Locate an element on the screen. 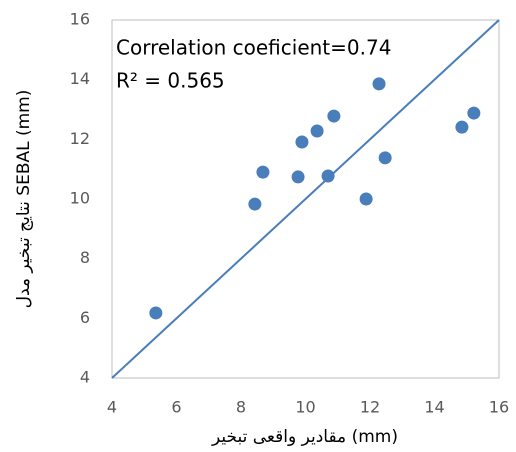 This screenshot has height=452, width=516. x-tick-label: 12 is located at coordinates (370, 407).